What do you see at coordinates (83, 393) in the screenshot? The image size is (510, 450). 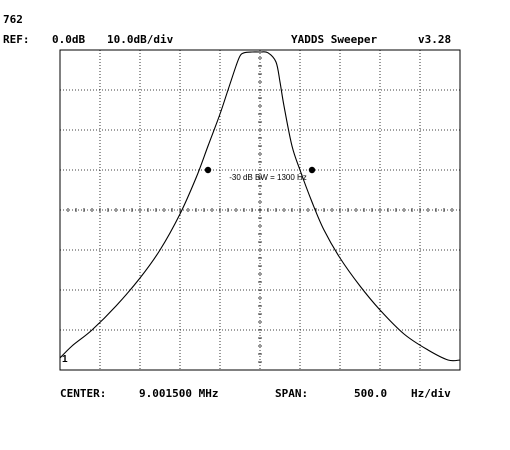 I see `center-label: CENTER:` at bounding box center [83, 393].